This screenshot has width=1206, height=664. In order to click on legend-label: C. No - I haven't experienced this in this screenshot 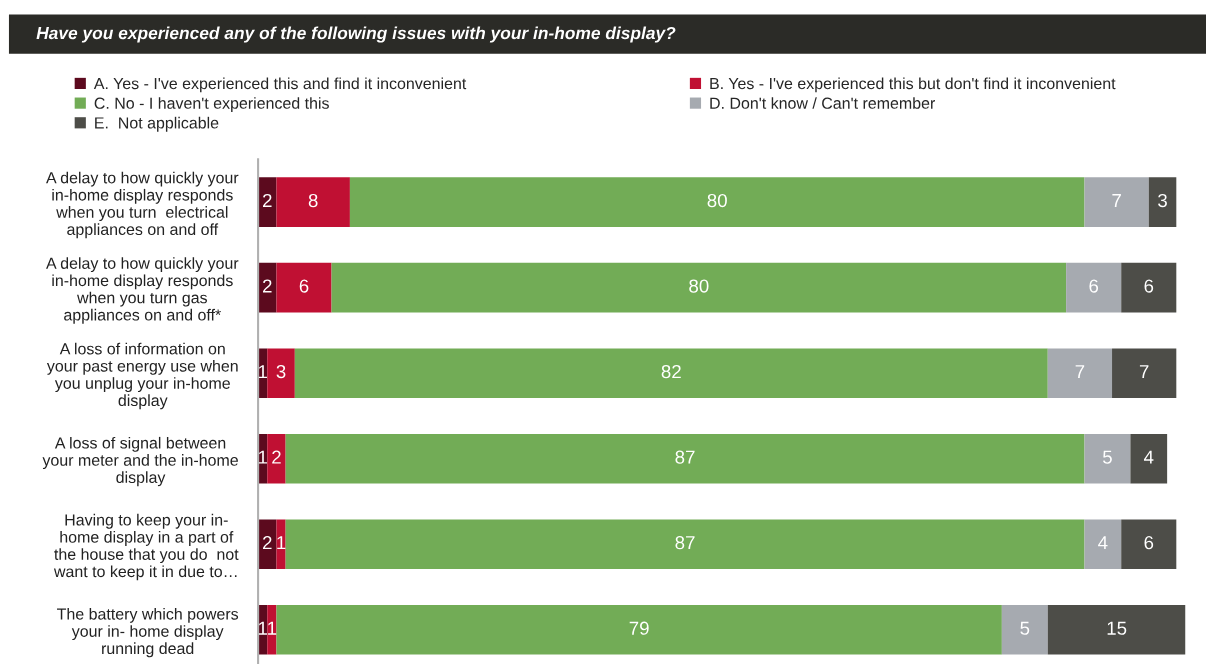, I will do `click(211, 105)`.